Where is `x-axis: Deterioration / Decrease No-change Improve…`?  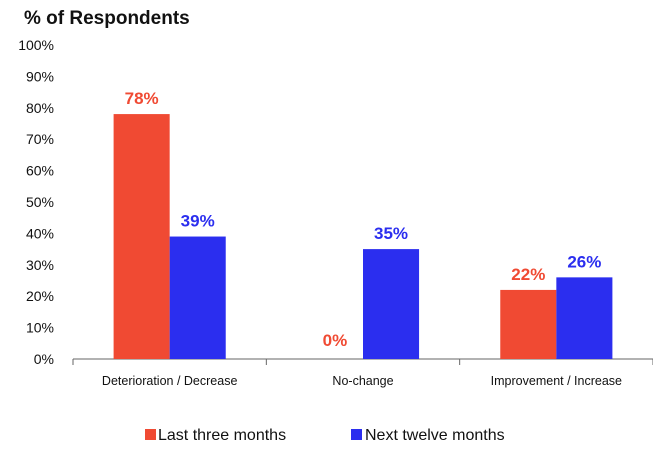
x-axis: Deterioration / Decrease No-change Improve… is located at coordinates (362, 373).